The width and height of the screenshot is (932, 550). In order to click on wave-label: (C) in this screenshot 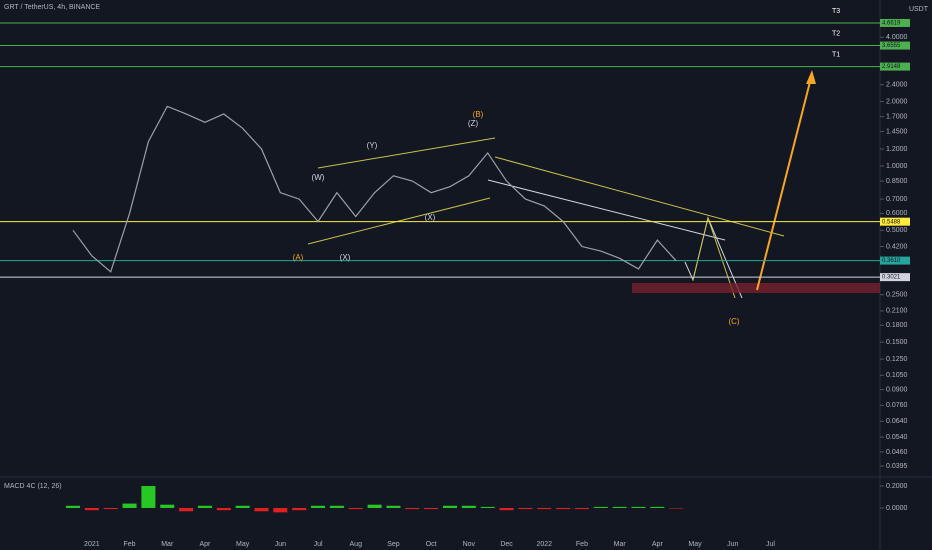, I will do `click(733, 321)`.